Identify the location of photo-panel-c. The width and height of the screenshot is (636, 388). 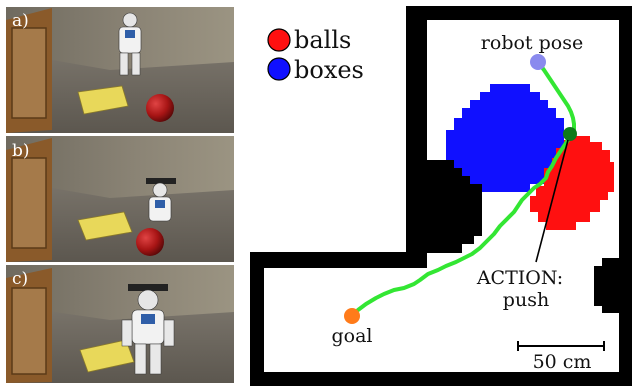
(120, 324).